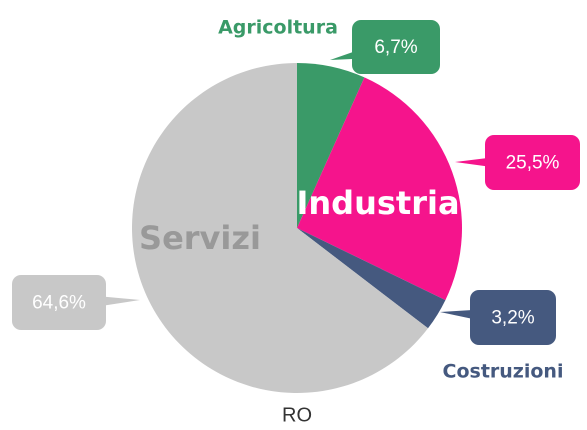 Image resolution: width=587 pixels, height=430 pixels. What do you see at coordinates (297, 415) in the screenshot?
I see `chart-title: RO` at bounding box center [297, 415].